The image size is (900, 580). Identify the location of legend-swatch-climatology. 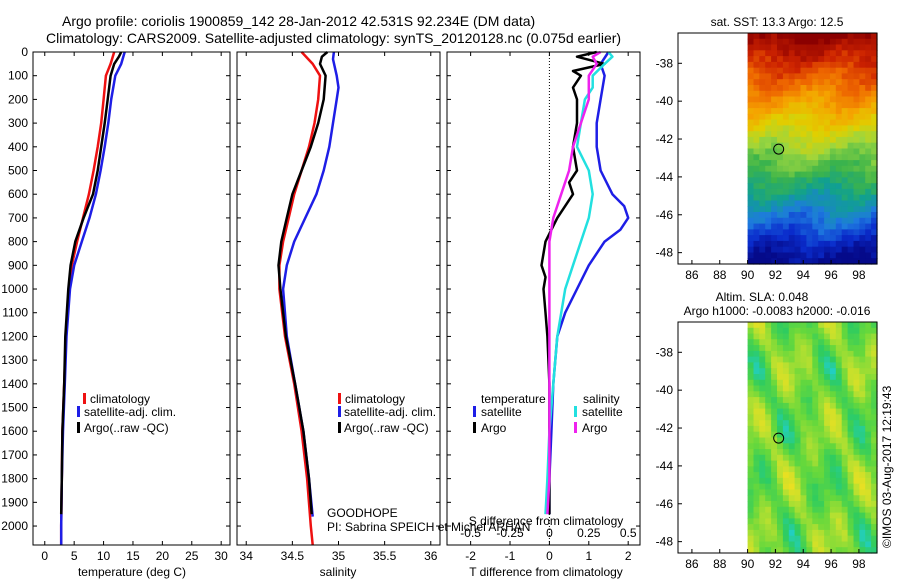
(339, 398).